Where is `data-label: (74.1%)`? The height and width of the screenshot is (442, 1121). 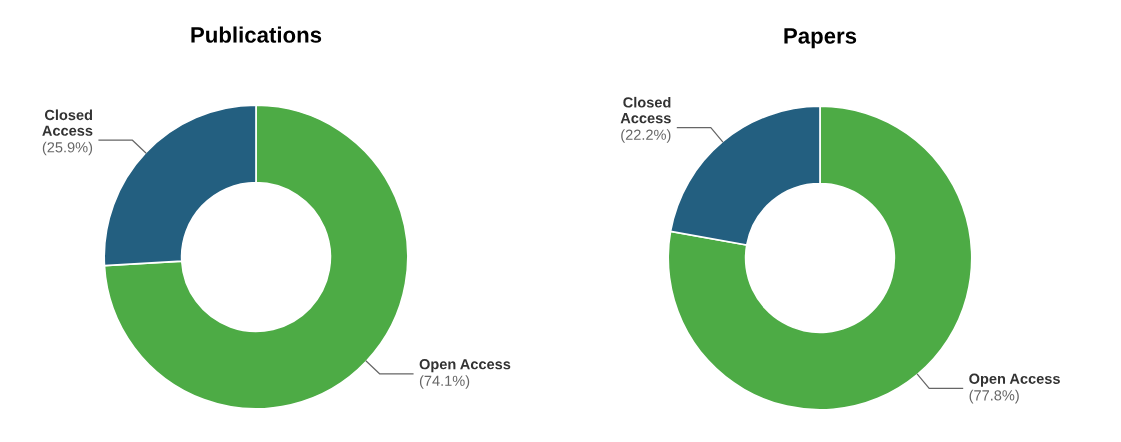 data-label: (74.1%) is located at coordinates (444, 382).